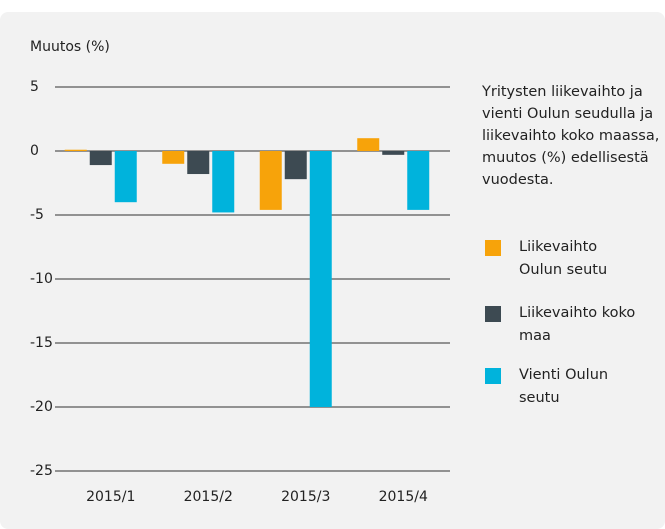 This screenshot has width=665, height=529. What do you see at coordinates (110, 497) in the screenshot?
I see `x-tick-label: 2015/1` at bounding box center [110, 497].